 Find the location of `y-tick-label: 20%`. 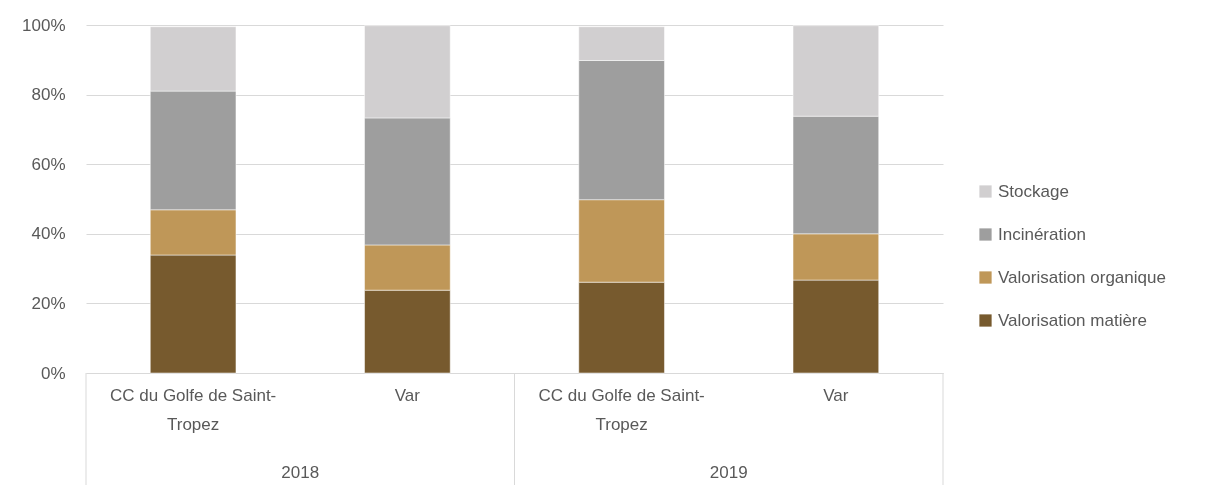

y-tick-label: 20% is located at coordinates (48, 303).